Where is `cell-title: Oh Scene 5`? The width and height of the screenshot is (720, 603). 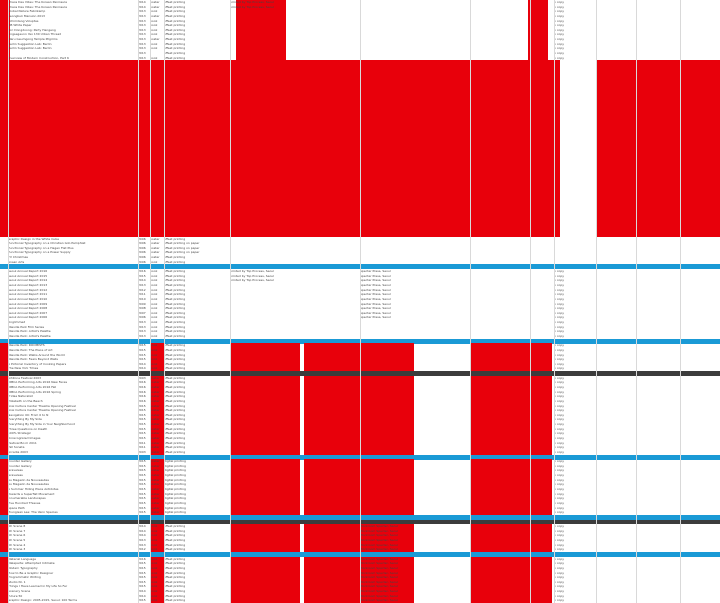
cell-title: Oh Scene 5 is located at coordinates (17, 540).